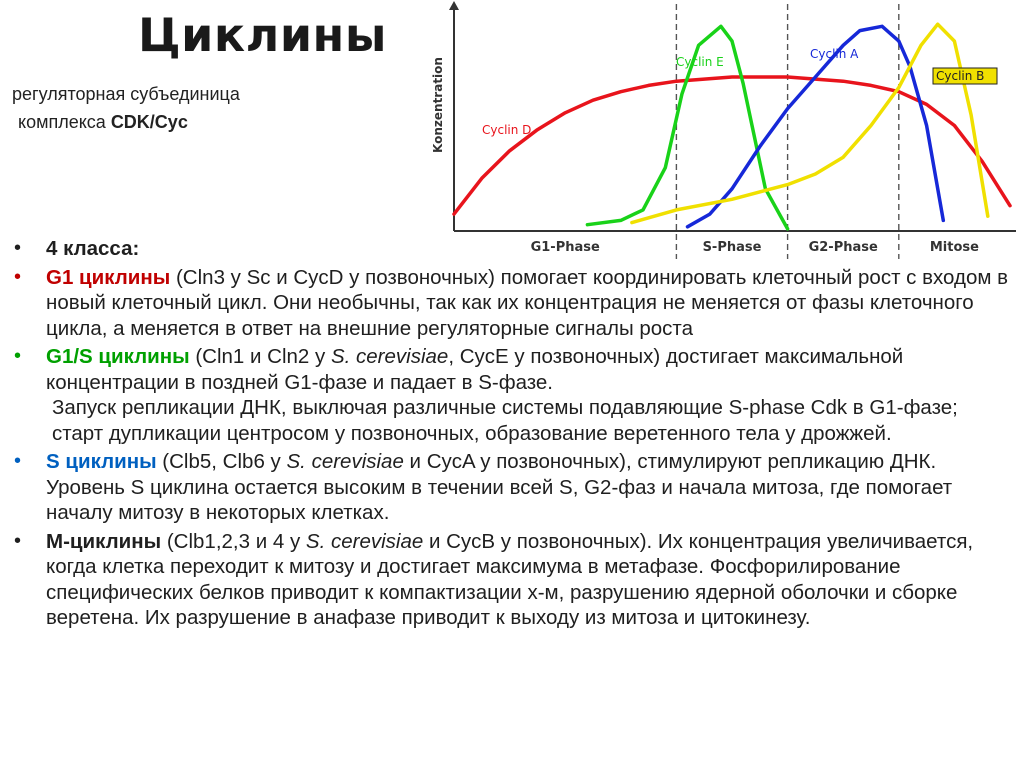 The width and height of the screenshot is (1024, 768). I want to click on s-text-1: (Clb5, Clb6 у, so click(221, 461).